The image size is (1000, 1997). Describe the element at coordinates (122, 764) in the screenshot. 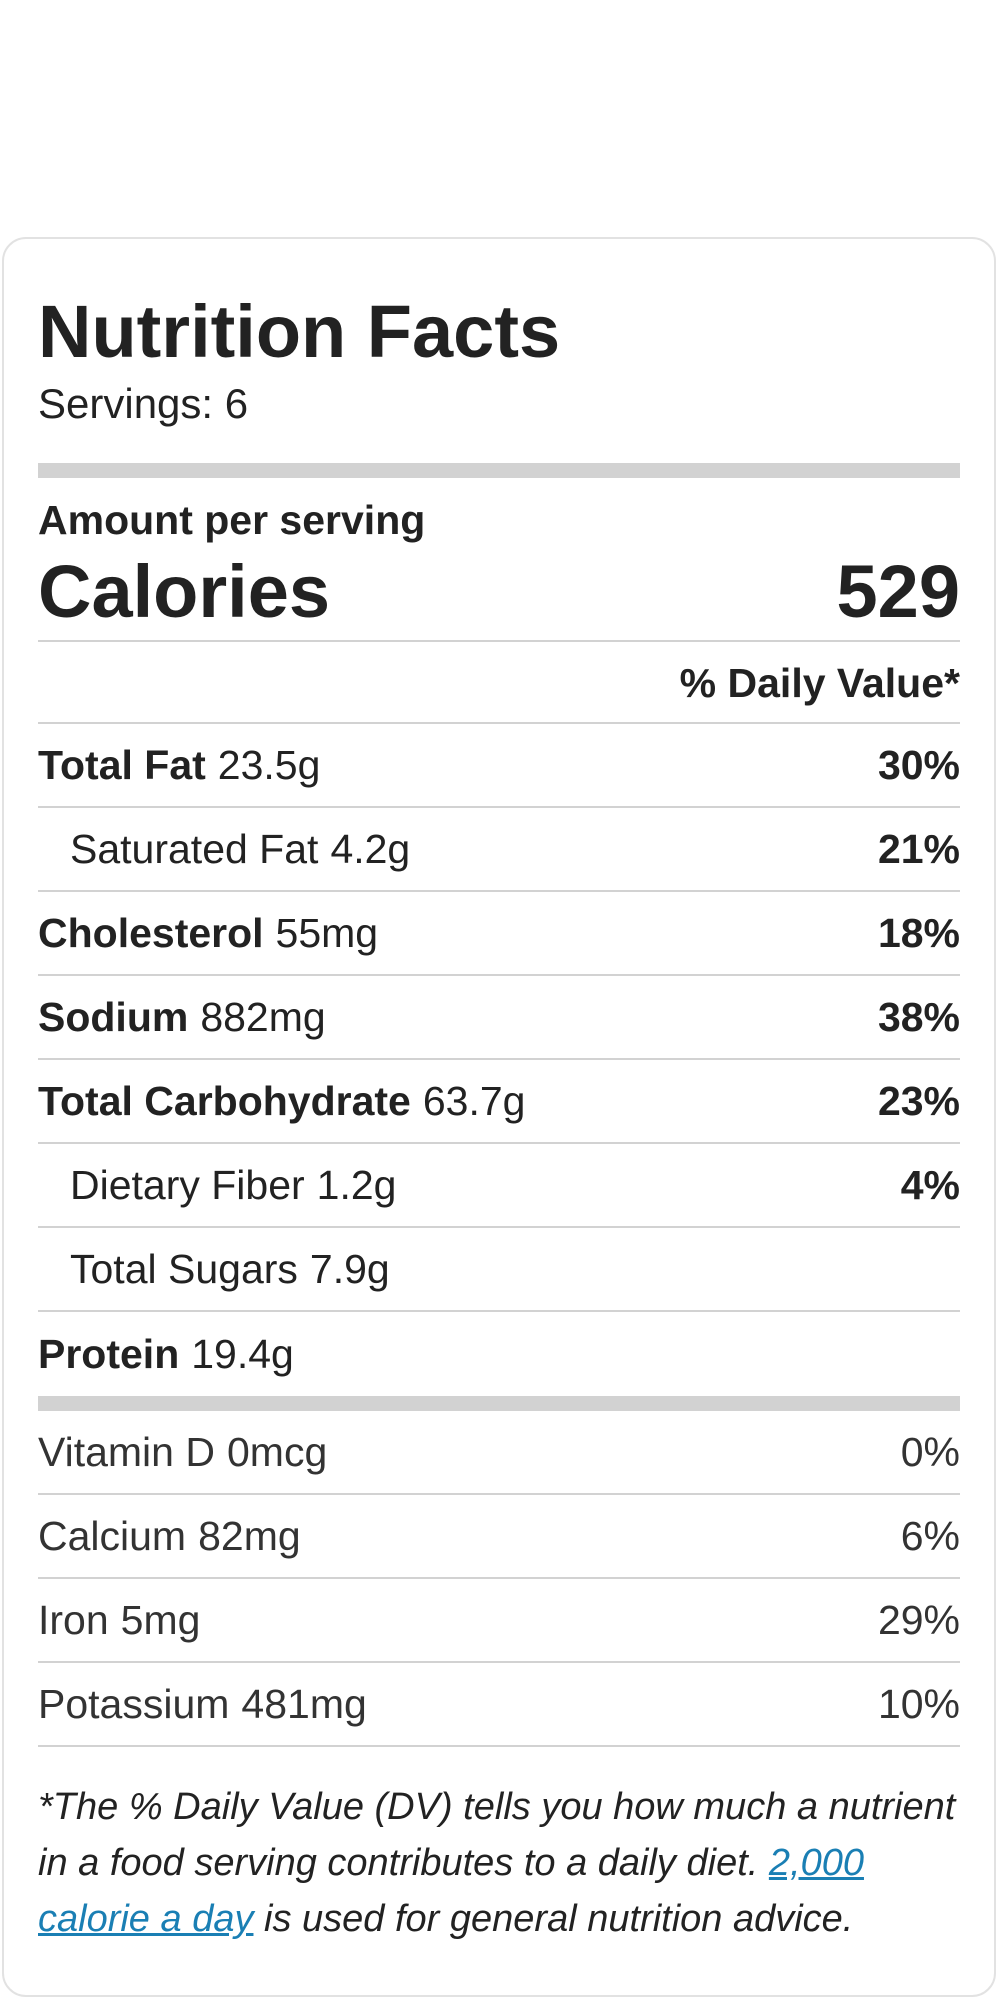

I see `nutrient-name: Total Fat` at that location.